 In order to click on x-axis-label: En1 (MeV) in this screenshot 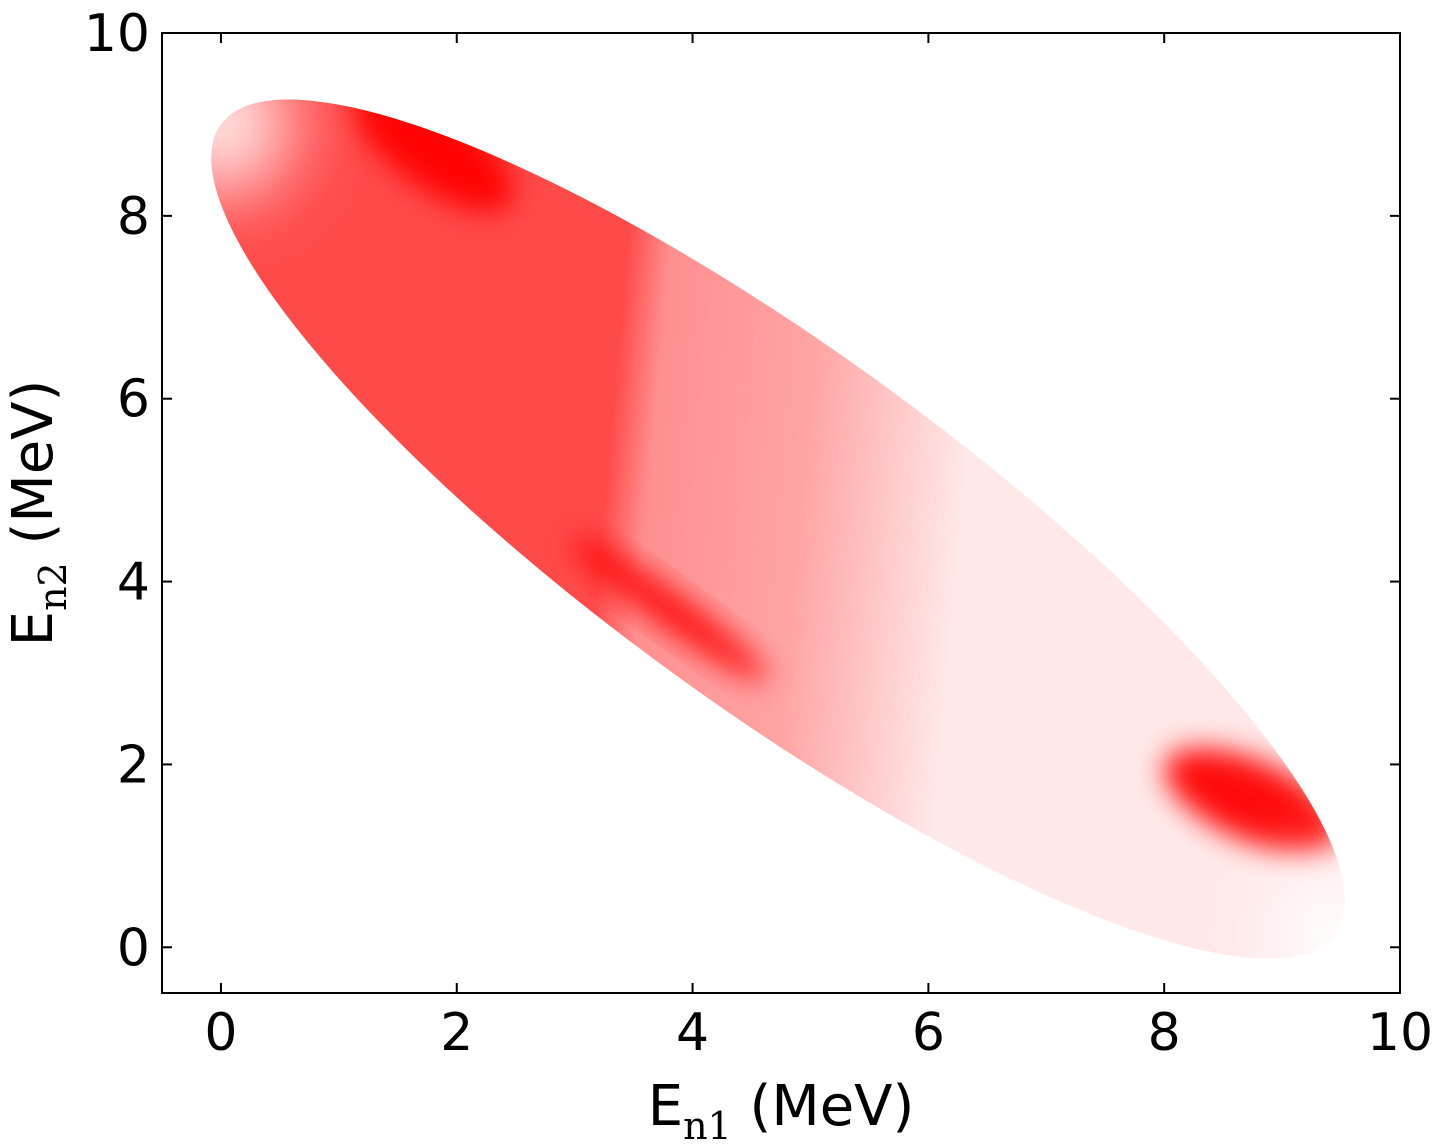, I will do `click(781, 1110)`.